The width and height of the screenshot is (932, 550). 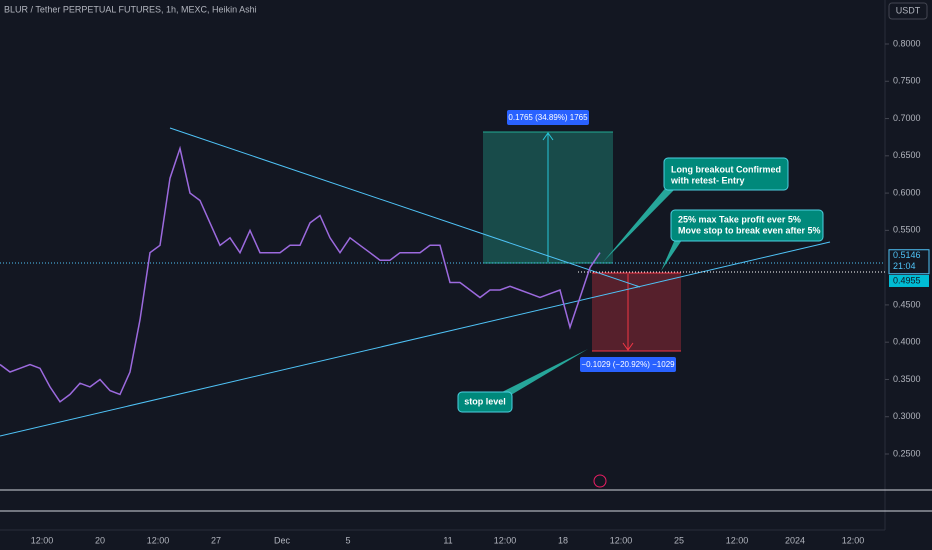 I want to click on x-tick-label: 2024, so click(x=795, y=540).